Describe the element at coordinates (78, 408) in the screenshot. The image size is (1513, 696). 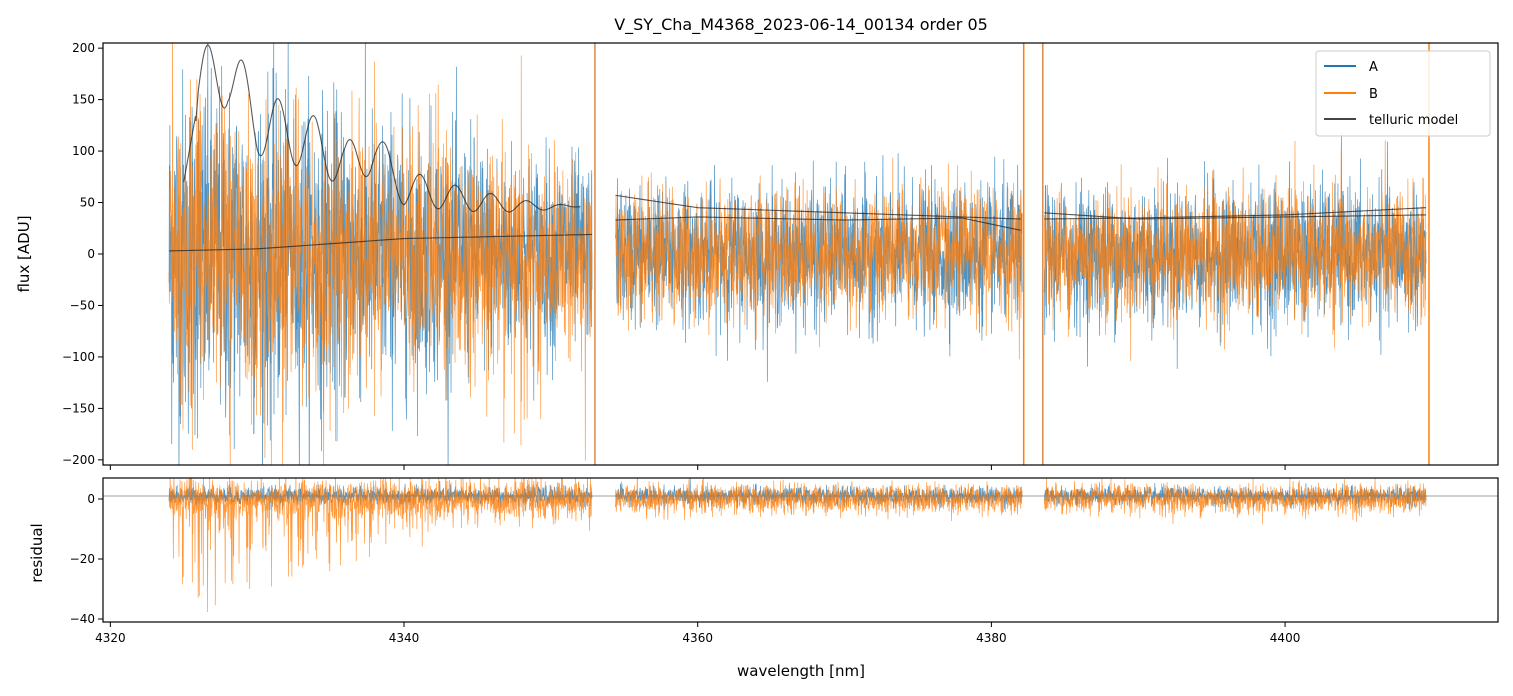
I see `y-tick-label: −150` at that location.